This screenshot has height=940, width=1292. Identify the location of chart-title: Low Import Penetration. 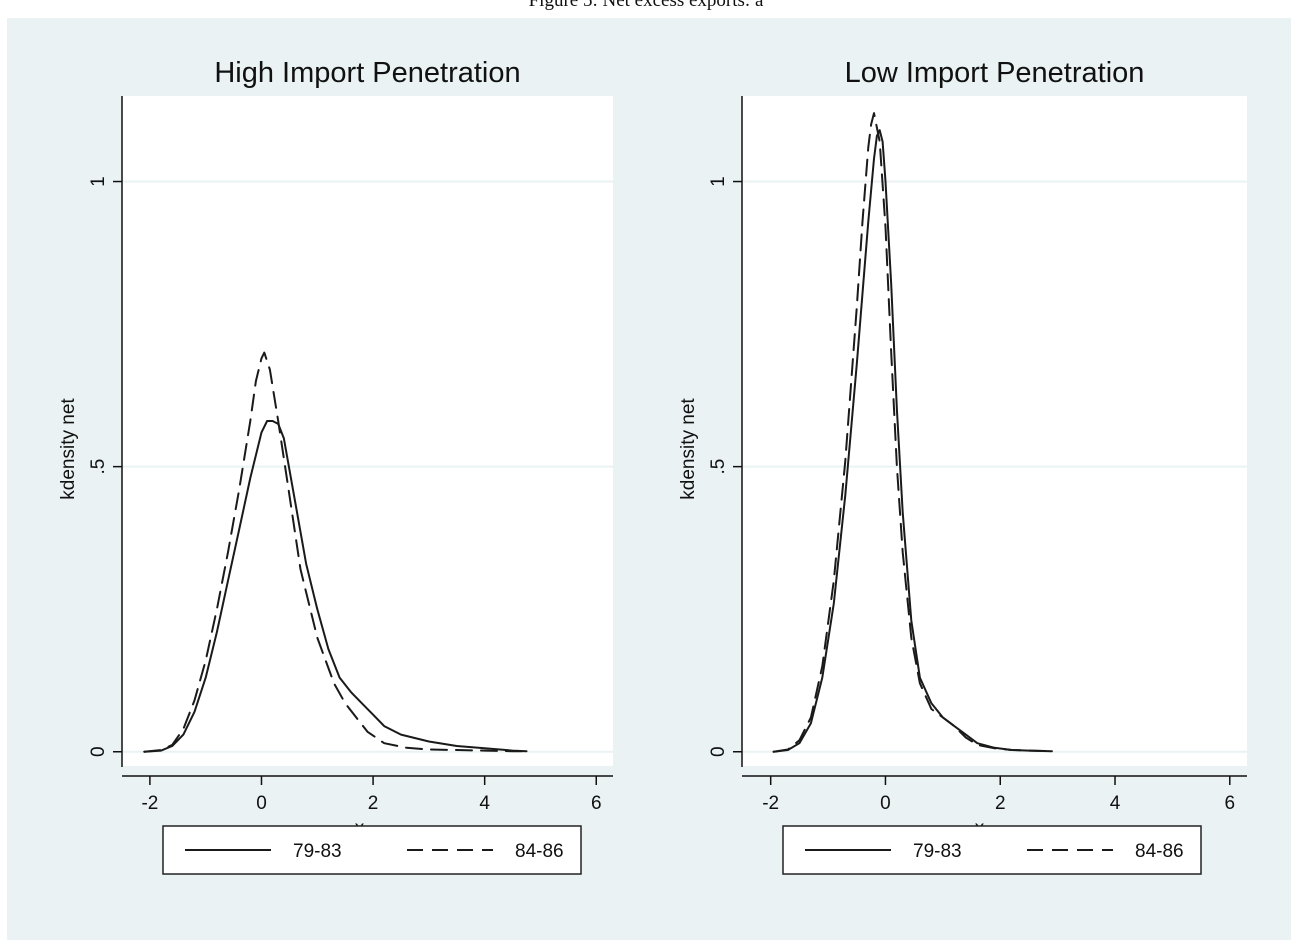
(995, 73).